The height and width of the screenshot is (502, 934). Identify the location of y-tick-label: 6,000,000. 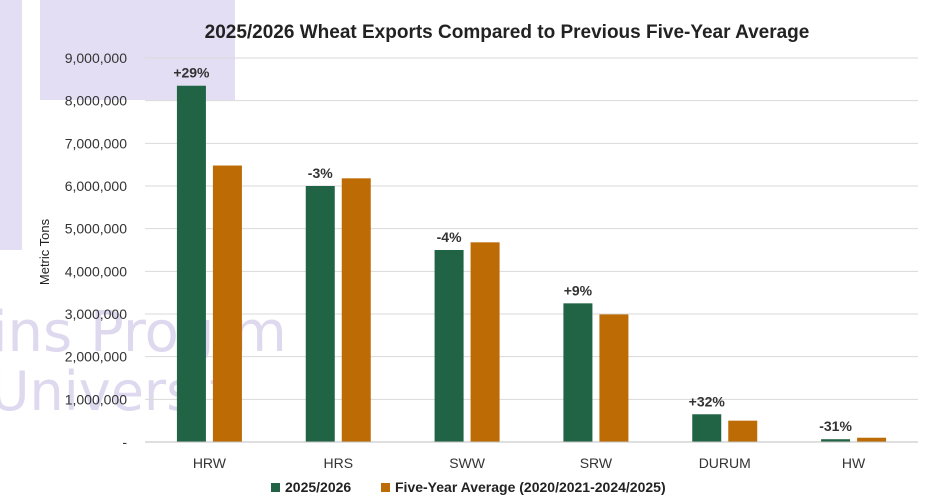
(96, 186).